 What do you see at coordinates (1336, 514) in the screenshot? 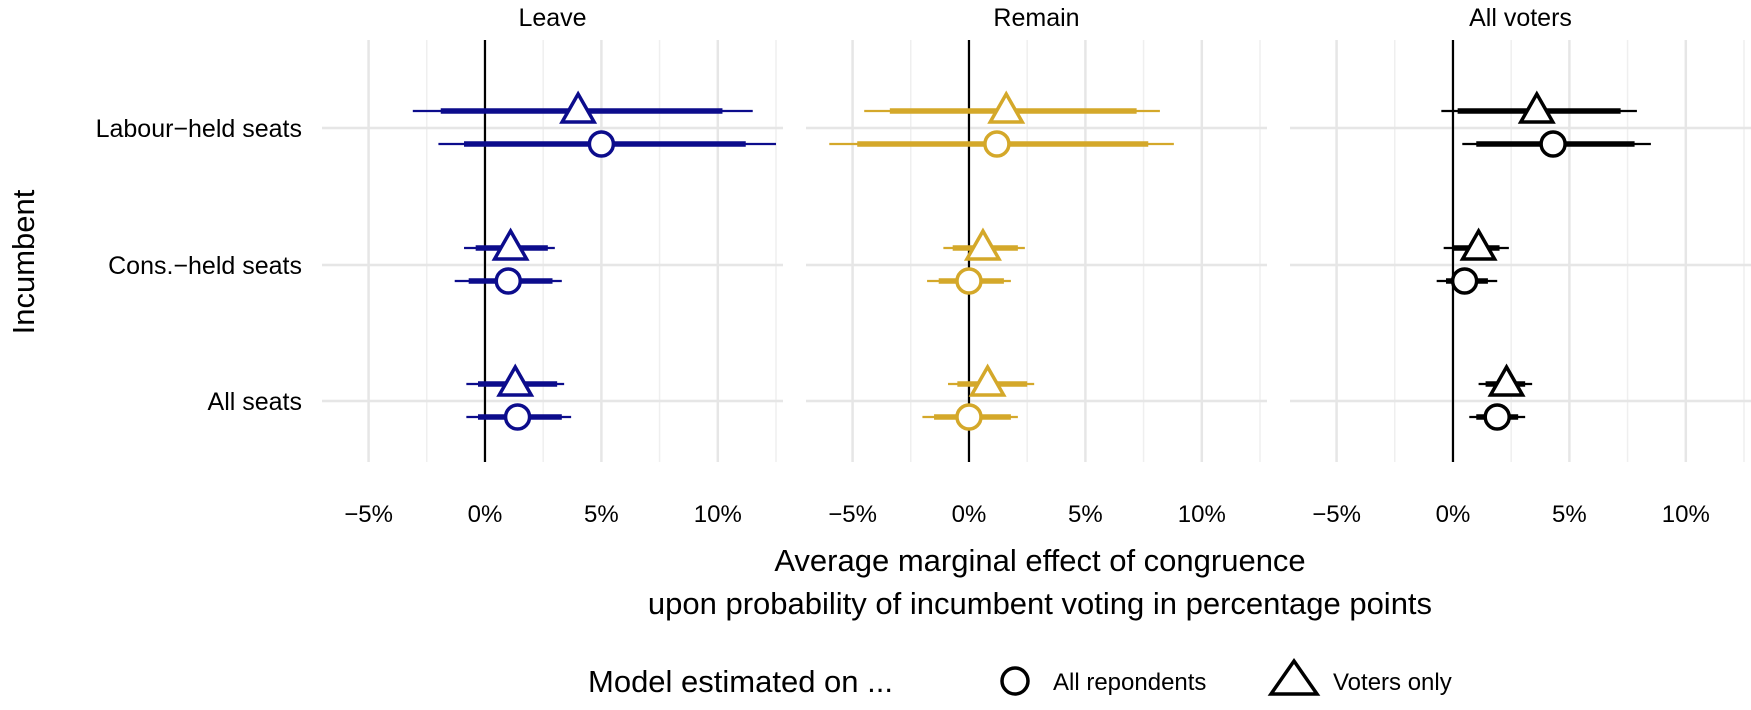
I see `x-tick-label-all-voters: −5%` at bounding box center [1336, 514].